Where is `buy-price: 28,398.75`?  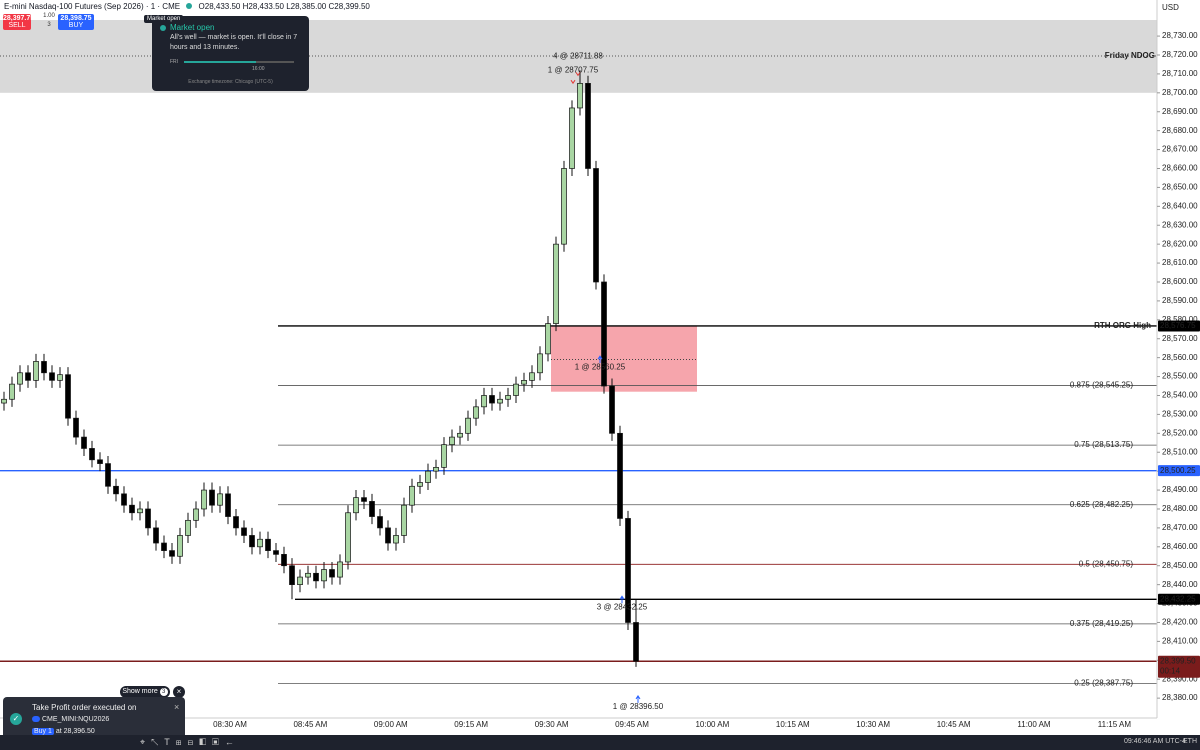 buy-price: 28,398.75 is located at coordinates (76, 18).